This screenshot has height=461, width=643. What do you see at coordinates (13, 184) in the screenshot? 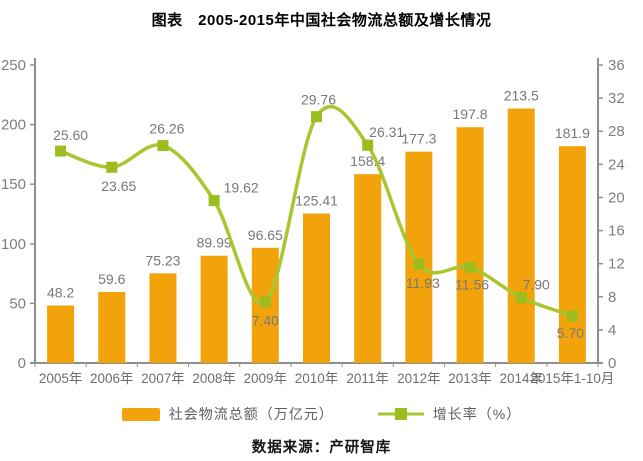
I see `left-axis-tick-label: 150` at bounding box center [13, 184].